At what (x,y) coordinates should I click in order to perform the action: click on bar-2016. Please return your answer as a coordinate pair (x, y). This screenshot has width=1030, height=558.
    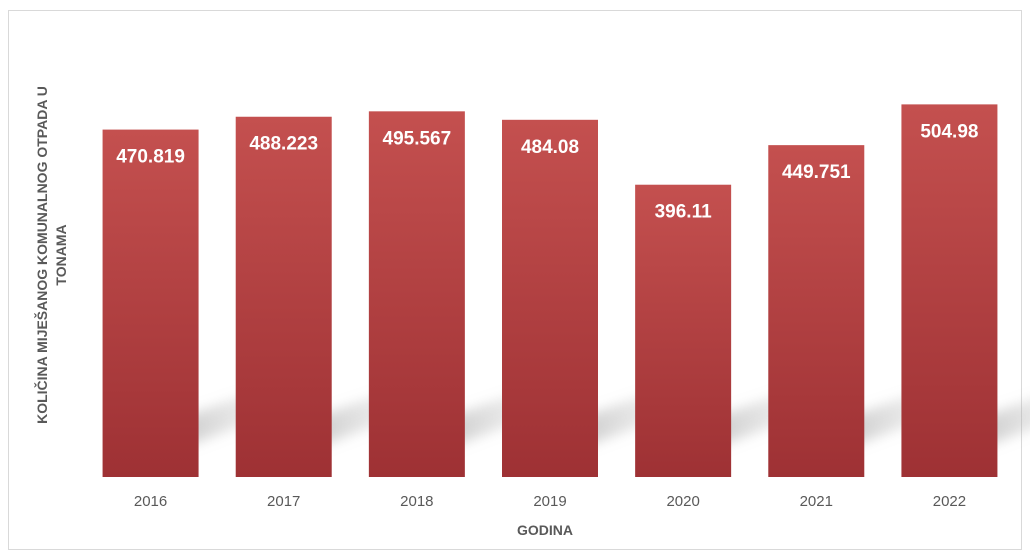
    Looking at the image, I should click on (150, 303).